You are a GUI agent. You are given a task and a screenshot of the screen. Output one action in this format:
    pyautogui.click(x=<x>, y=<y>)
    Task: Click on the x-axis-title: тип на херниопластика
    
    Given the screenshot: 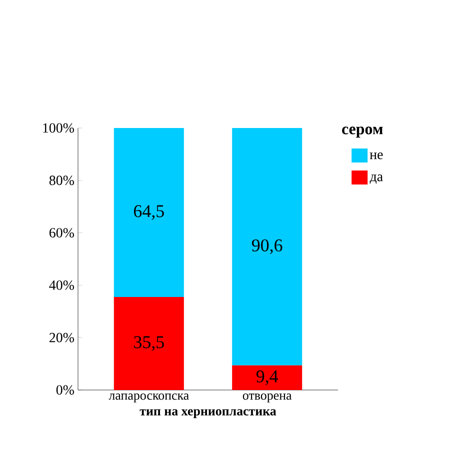 What is the action you would take?
    pyautogui.click(x=208, y=413)
    